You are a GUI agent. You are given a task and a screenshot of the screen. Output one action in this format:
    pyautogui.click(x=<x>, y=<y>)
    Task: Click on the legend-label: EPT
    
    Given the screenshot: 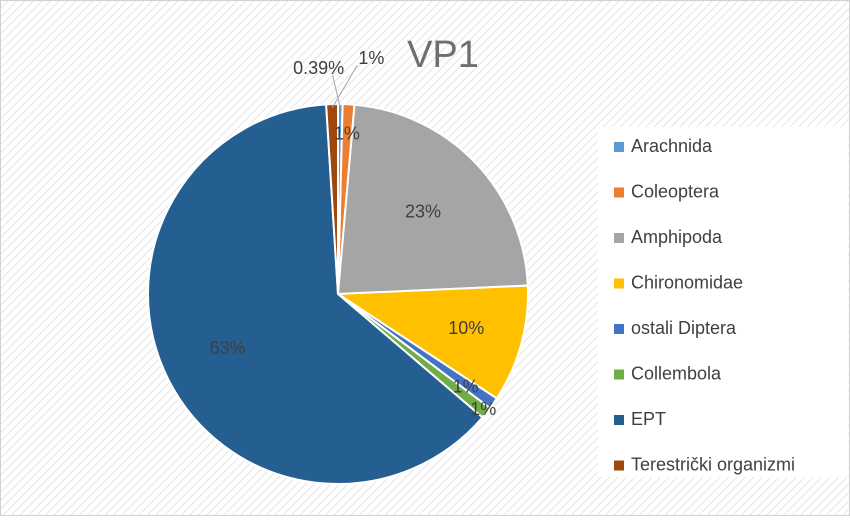 What is the action you would take?
    pyautogui.click(x=648, y=419)
    